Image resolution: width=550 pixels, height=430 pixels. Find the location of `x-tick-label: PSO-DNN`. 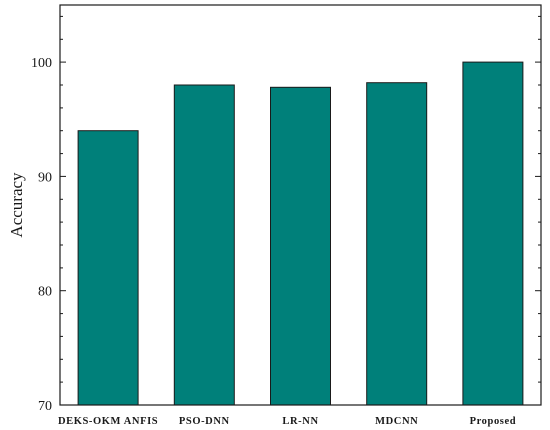

x-tick-label: PSO-DNN is located at coordinates (204, 421).